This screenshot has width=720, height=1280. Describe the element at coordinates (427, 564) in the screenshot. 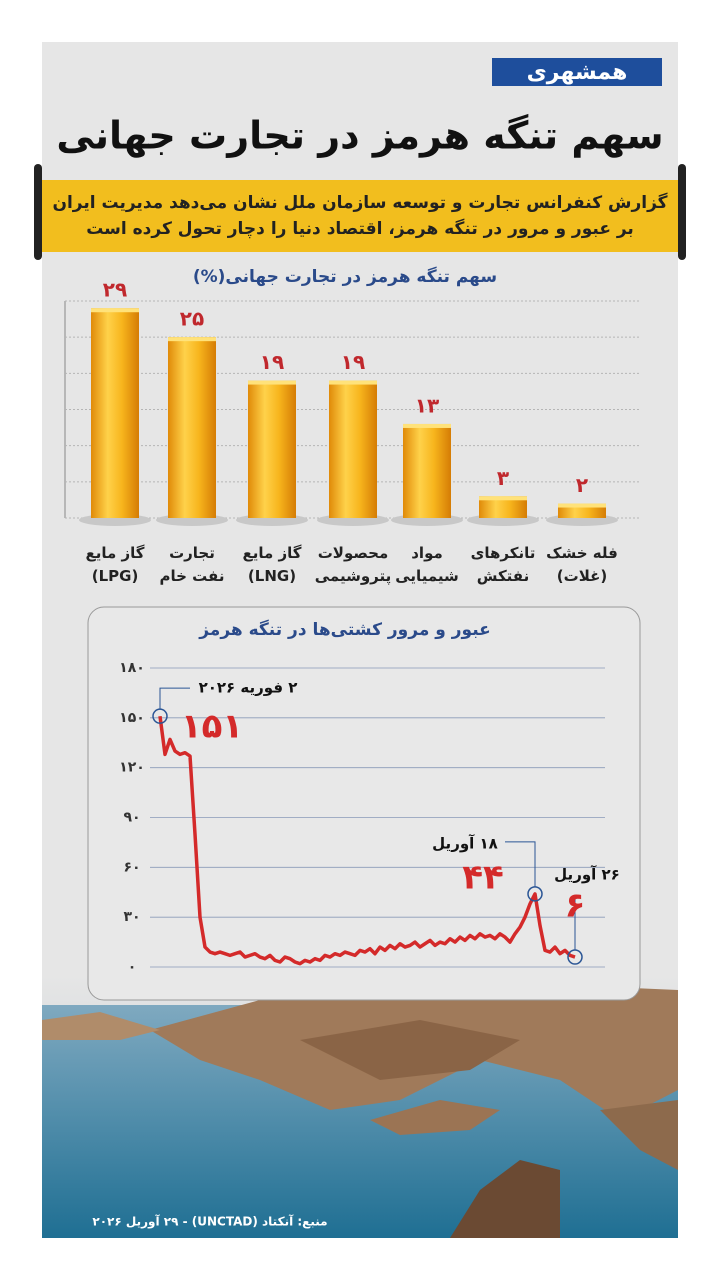

I see `x-tick-label: مواد شیمیایی` at that location.